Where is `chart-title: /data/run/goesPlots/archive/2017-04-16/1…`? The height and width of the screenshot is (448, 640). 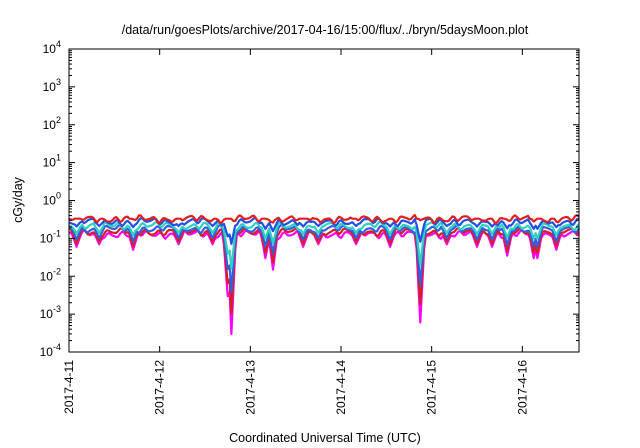 chart-title: /data/run/goesPlots/archive/2017-04-16/1… is located at coordinates (325, 30).